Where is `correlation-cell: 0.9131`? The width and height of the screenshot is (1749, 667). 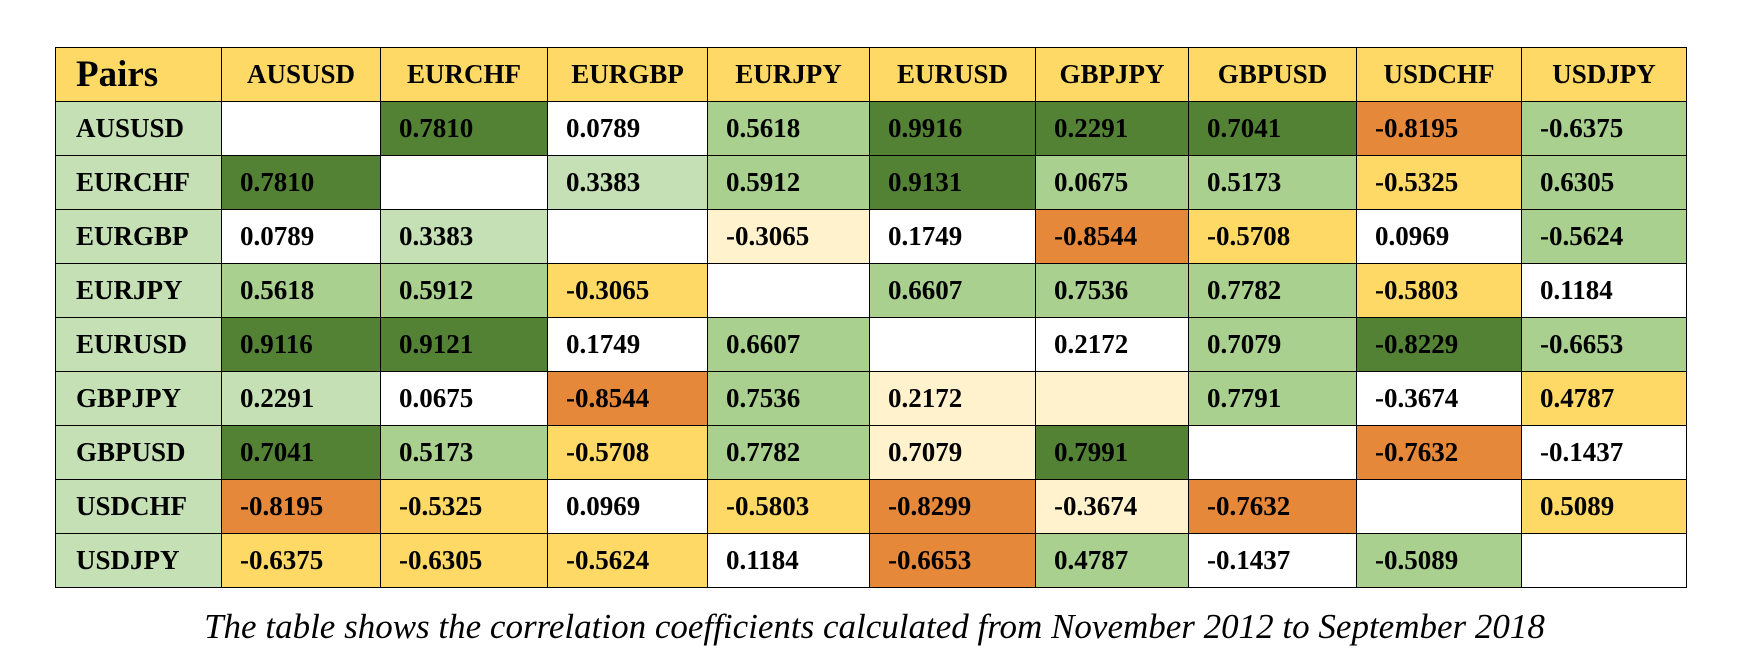 correlation-cell: 0.9131 is located at coordinates (952, 182).